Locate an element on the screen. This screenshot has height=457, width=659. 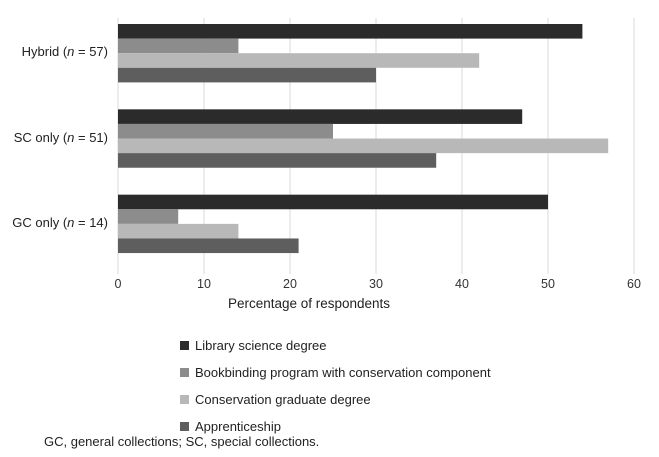
category-label-prefix: SC only ( is located at coordinates (40, 137).